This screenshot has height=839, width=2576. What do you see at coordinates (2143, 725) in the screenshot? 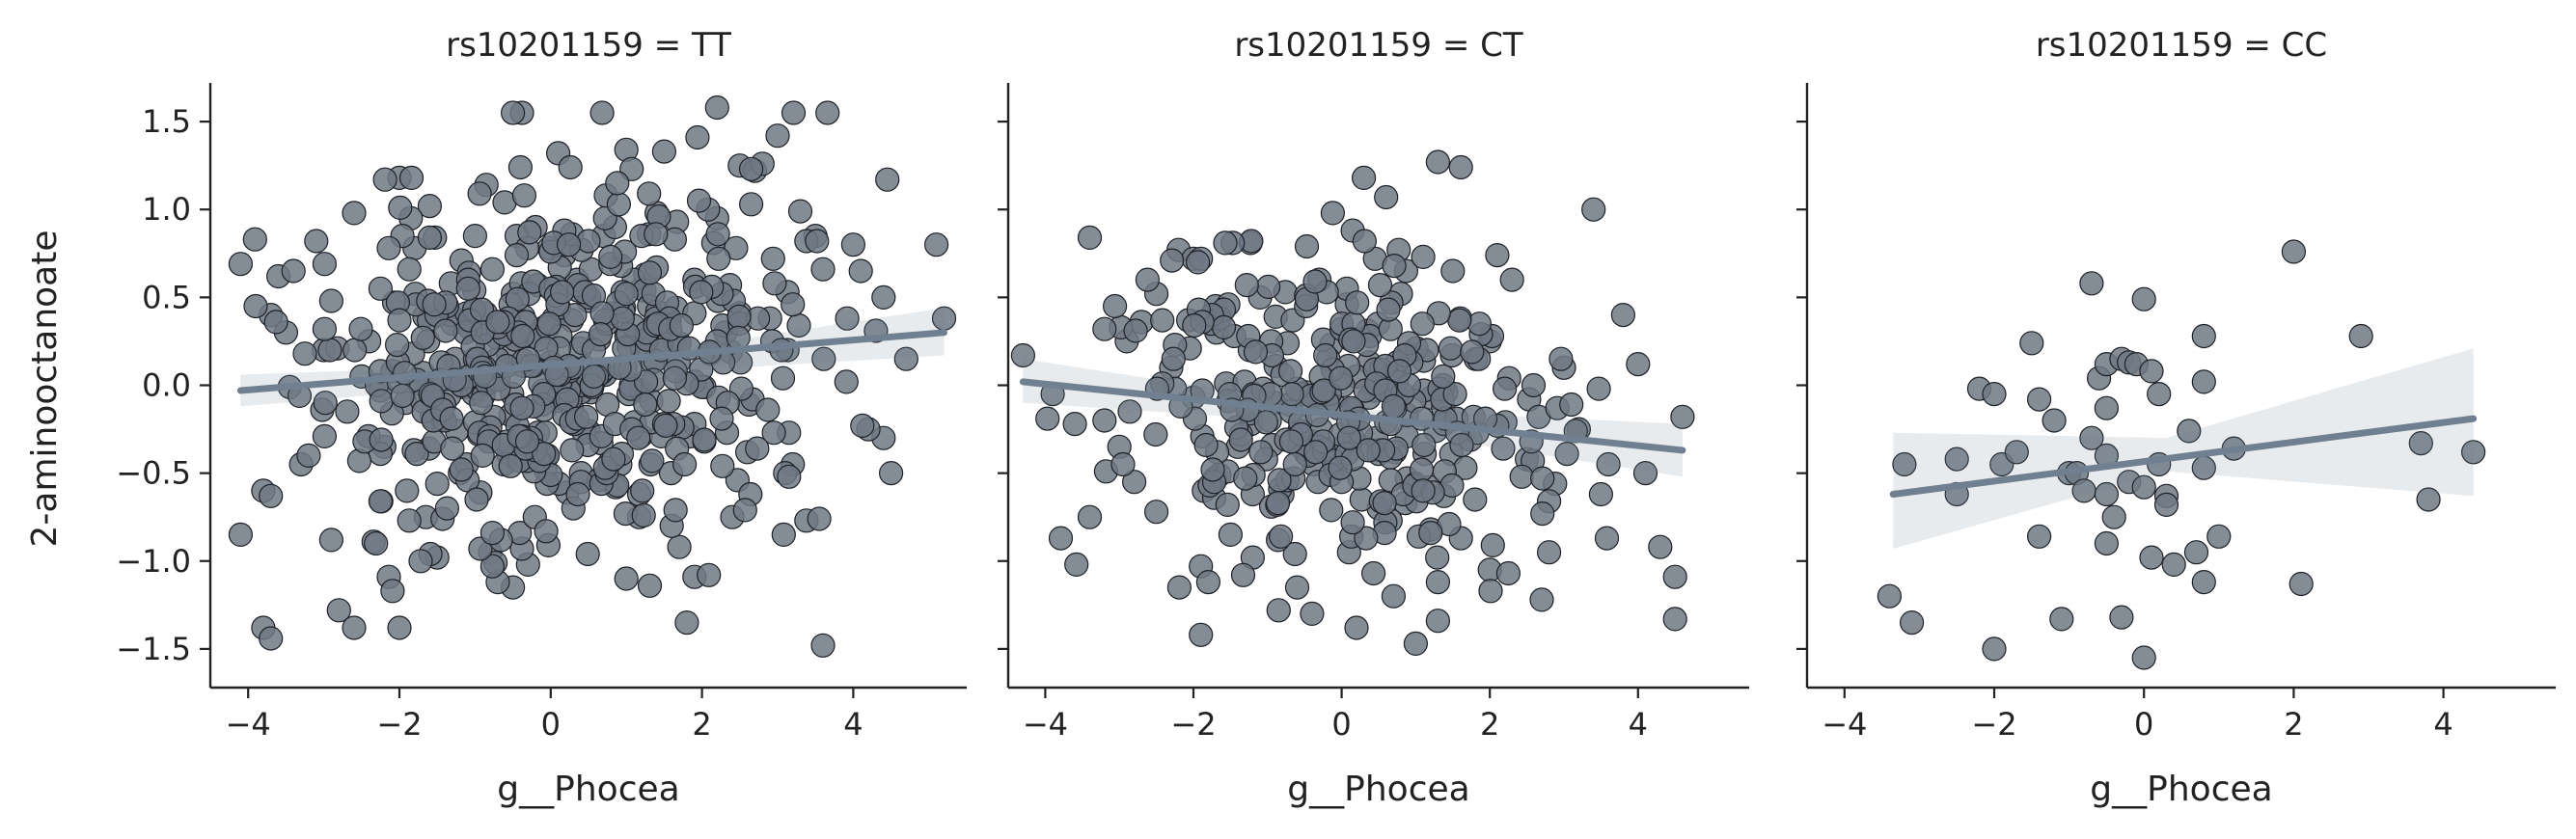
I see `x-tick-label: 0` at bounding box center [2143, 725].